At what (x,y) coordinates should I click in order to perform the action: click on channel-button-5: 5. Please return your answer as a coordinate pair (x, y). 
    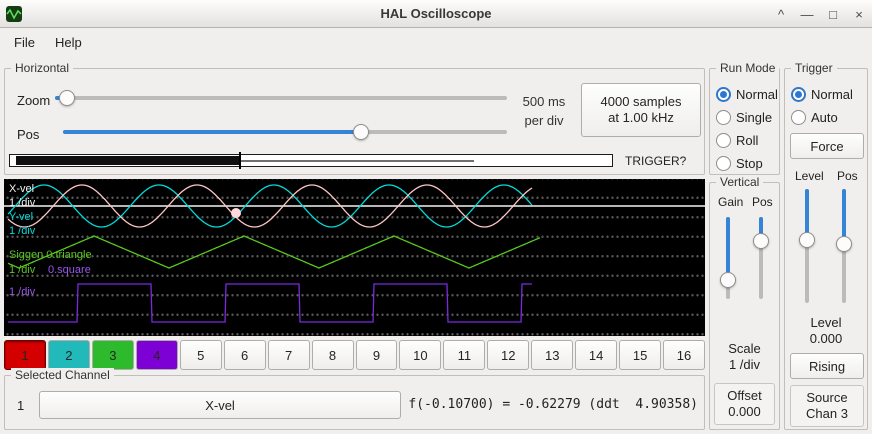
    Looking at the image, I should click on (200, 355).